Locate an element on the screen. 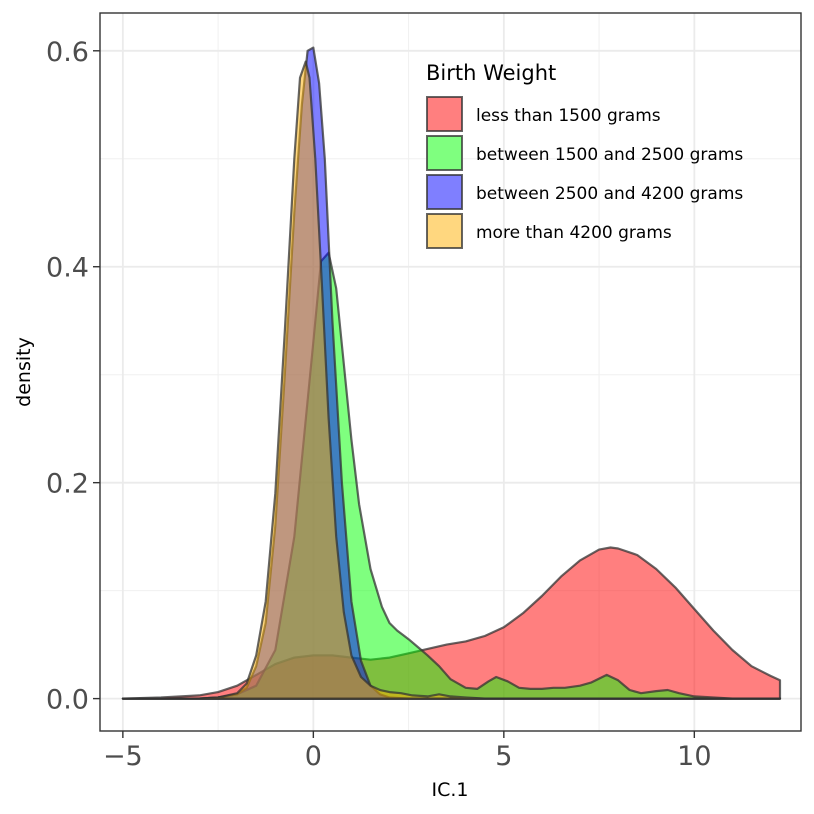 The image size is (814, 814). x-tick-label: 5 is located at coordinates (503, 756).